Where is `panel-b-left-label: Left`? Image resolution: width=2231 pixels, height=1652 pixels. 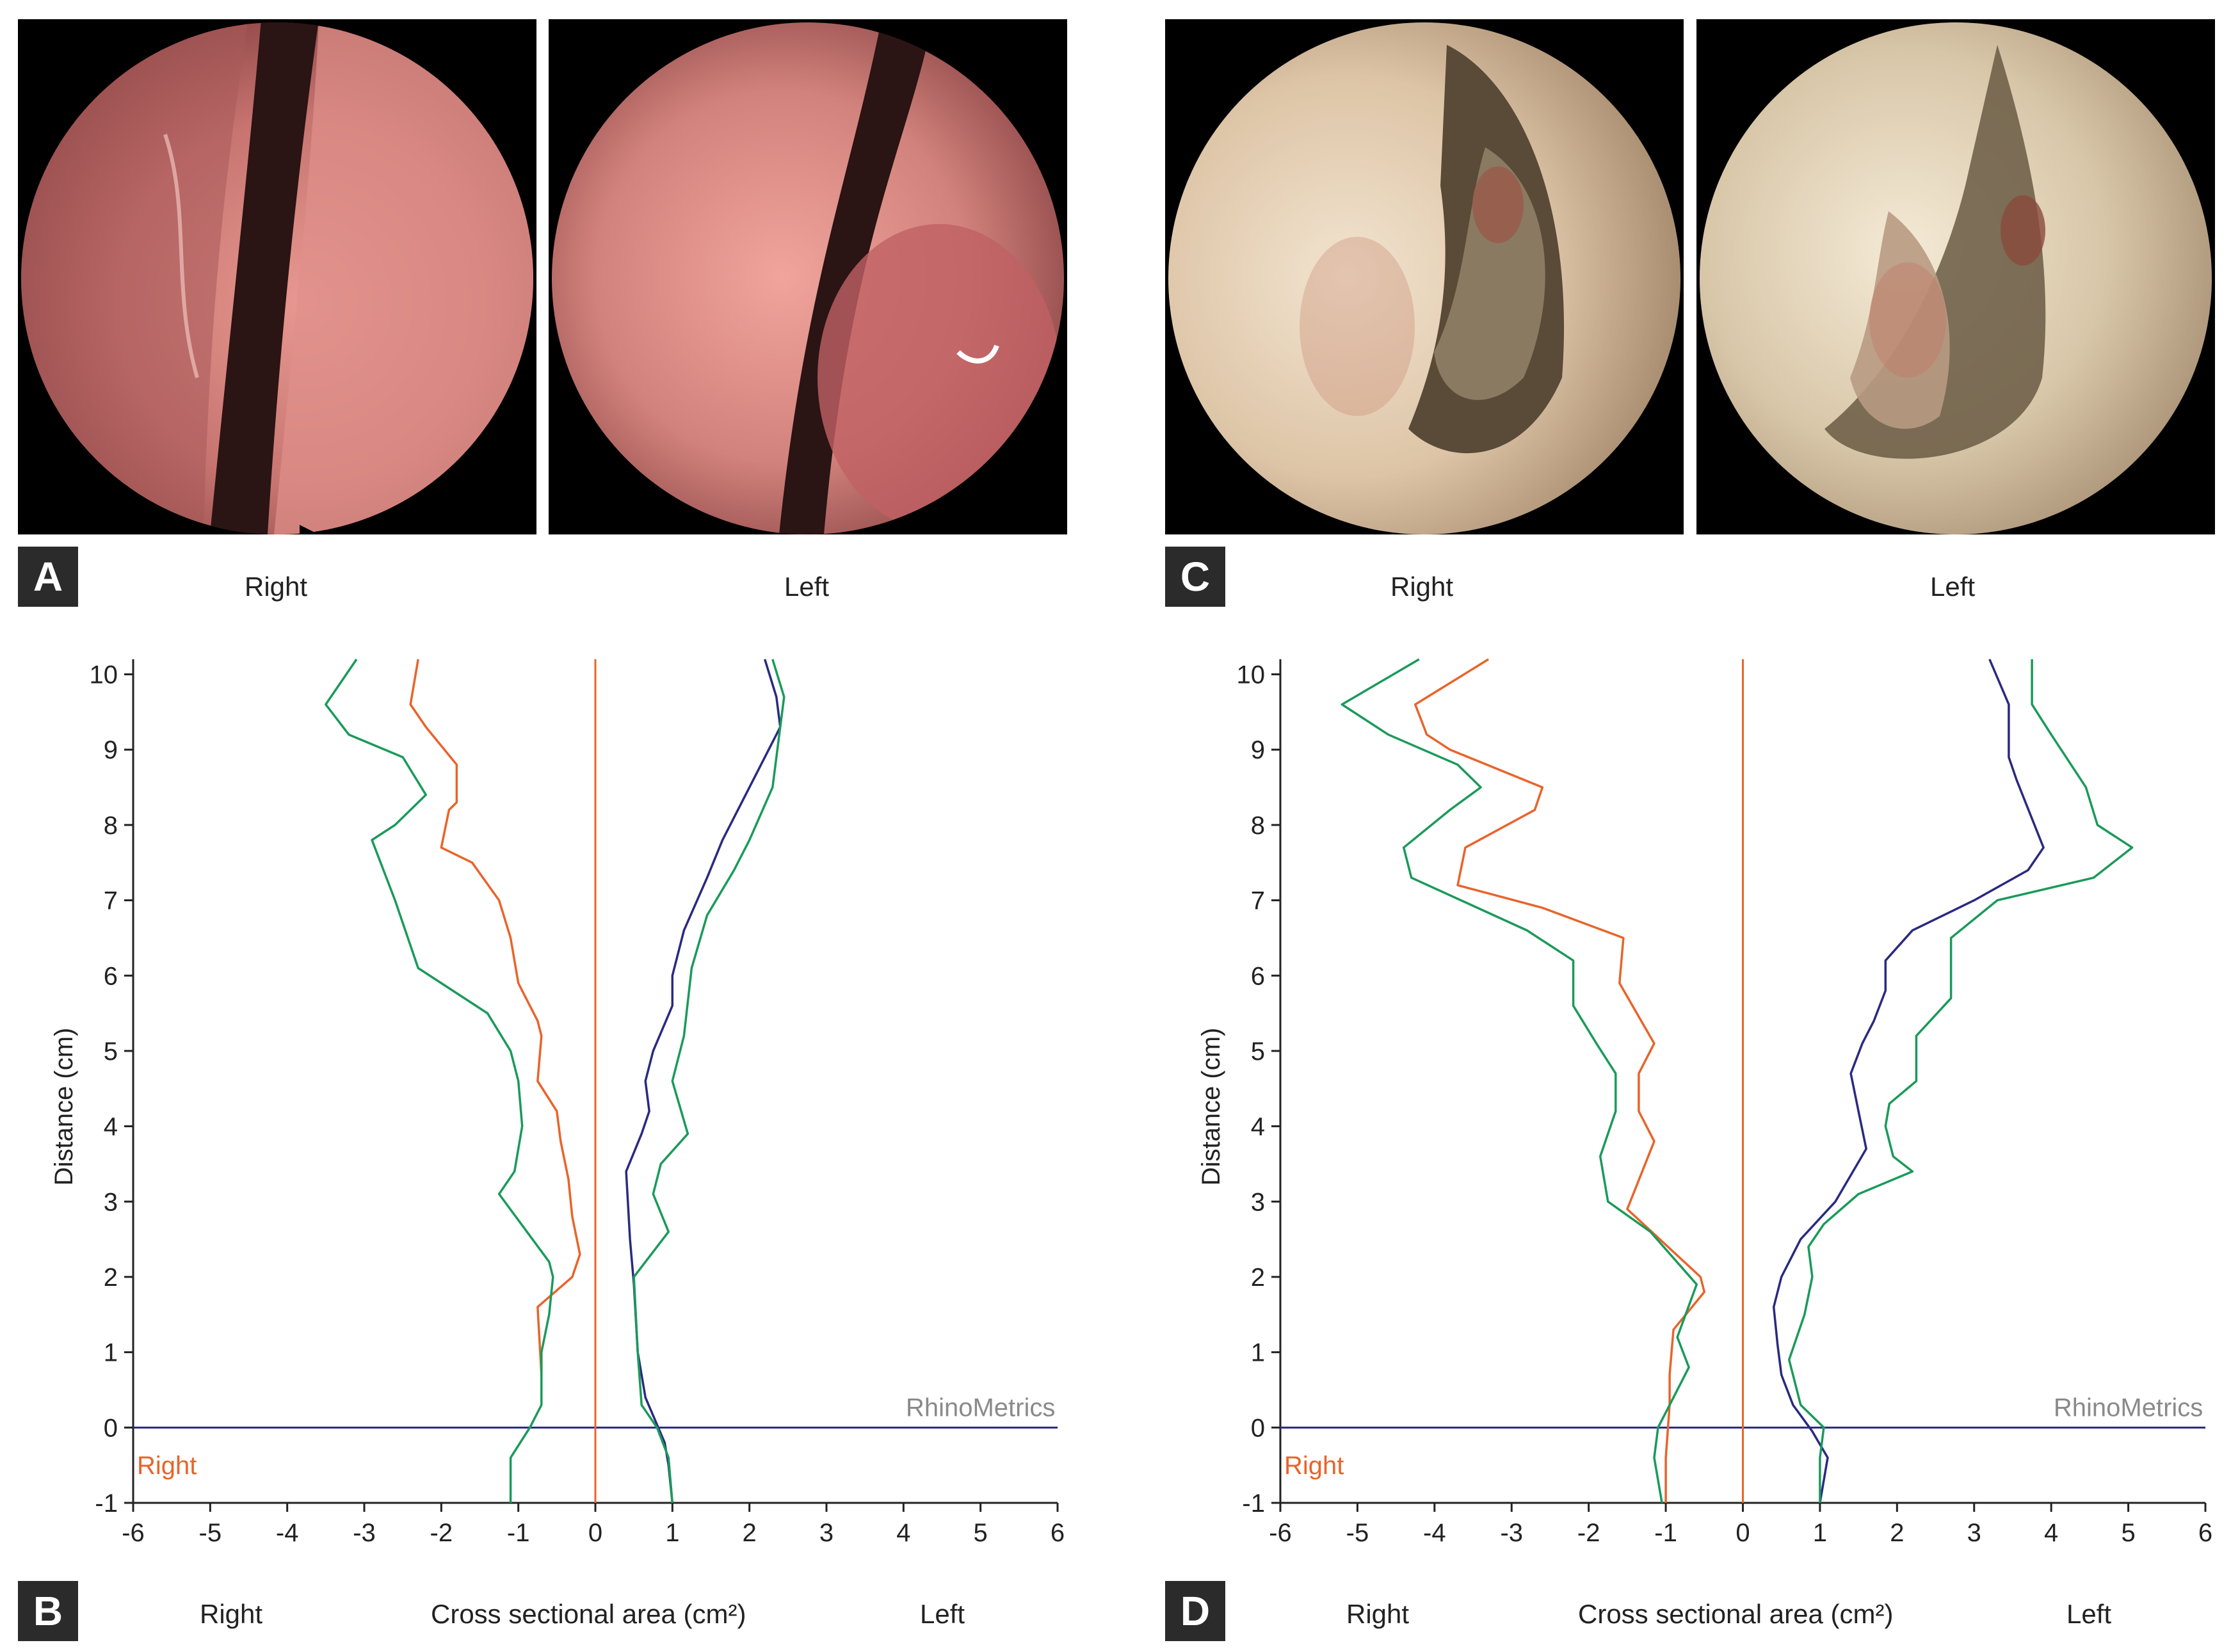 panel-b-left-label: Left is located at coordinates (942, 1614).